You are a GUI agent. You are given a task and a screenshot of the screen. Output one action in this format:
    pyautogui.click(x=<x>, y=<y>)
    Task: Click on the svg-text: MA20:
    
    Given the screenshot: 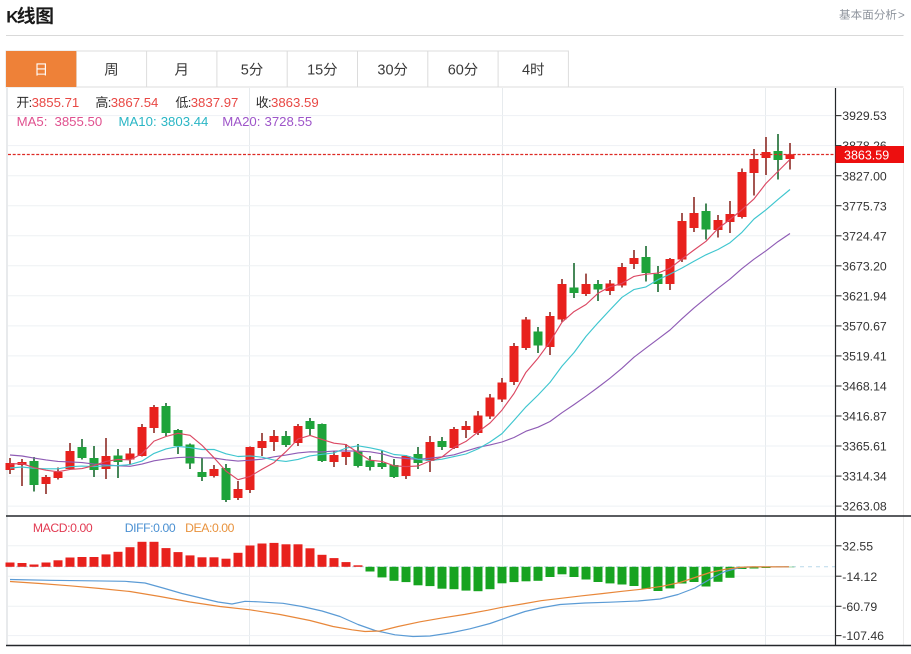 What is the action you would take?
    pyautogui.click(x=241, y=121)
    